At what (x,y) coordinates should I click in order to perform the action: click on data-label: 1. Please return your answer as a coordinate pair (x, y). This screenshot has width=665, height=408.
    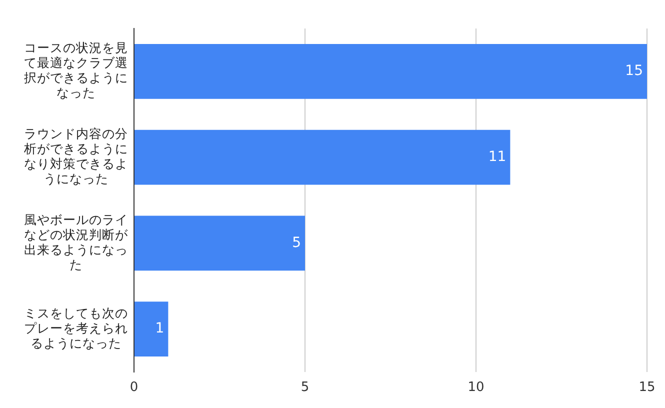
    Looking at the image, I should click on (159, 328).